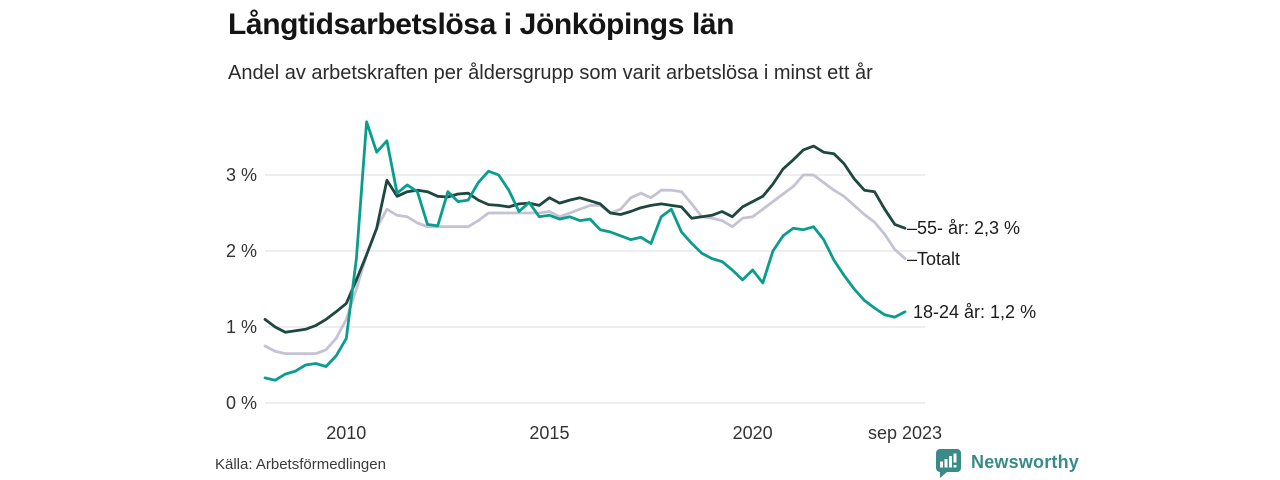  Describe the element at coordinates (948, 463) in the screenshot. I see `newsworthy-bubble-chart-icon` at that location.